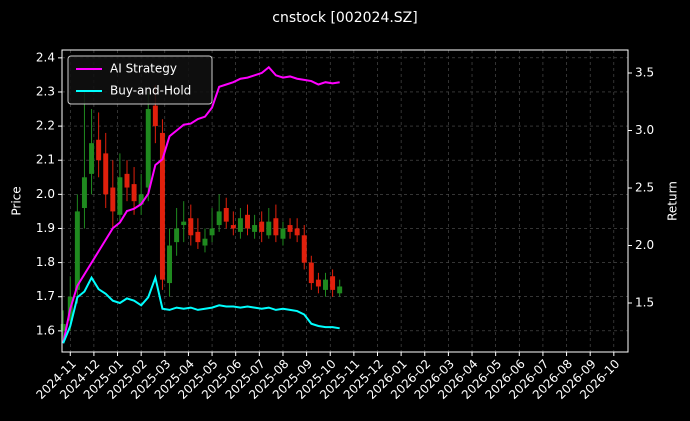  What do you see at coordinates (45, 91) in the screenshot?
I see `y-tick-label: 2.3` at bounding box center [45, 91].